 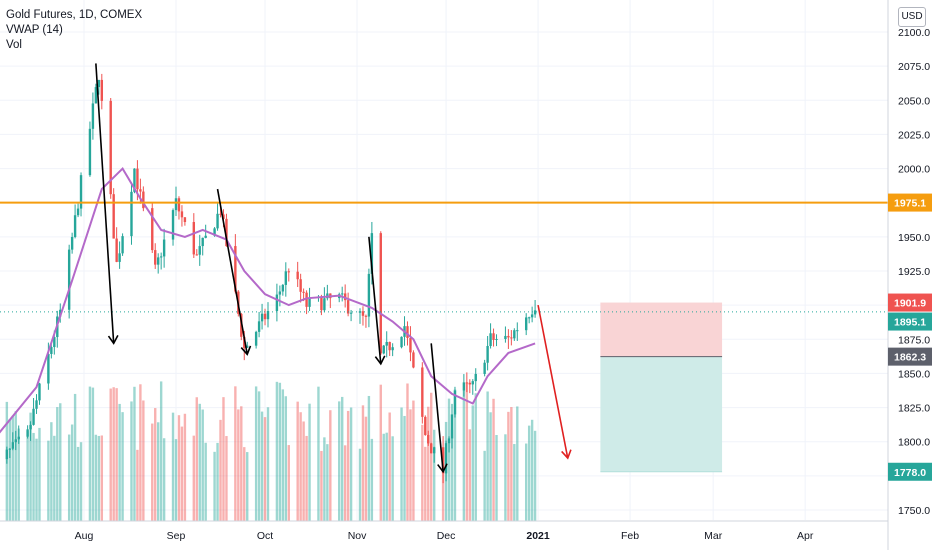 I want to click on volume-indicator-label: Vol, so click(x=14, y=45).